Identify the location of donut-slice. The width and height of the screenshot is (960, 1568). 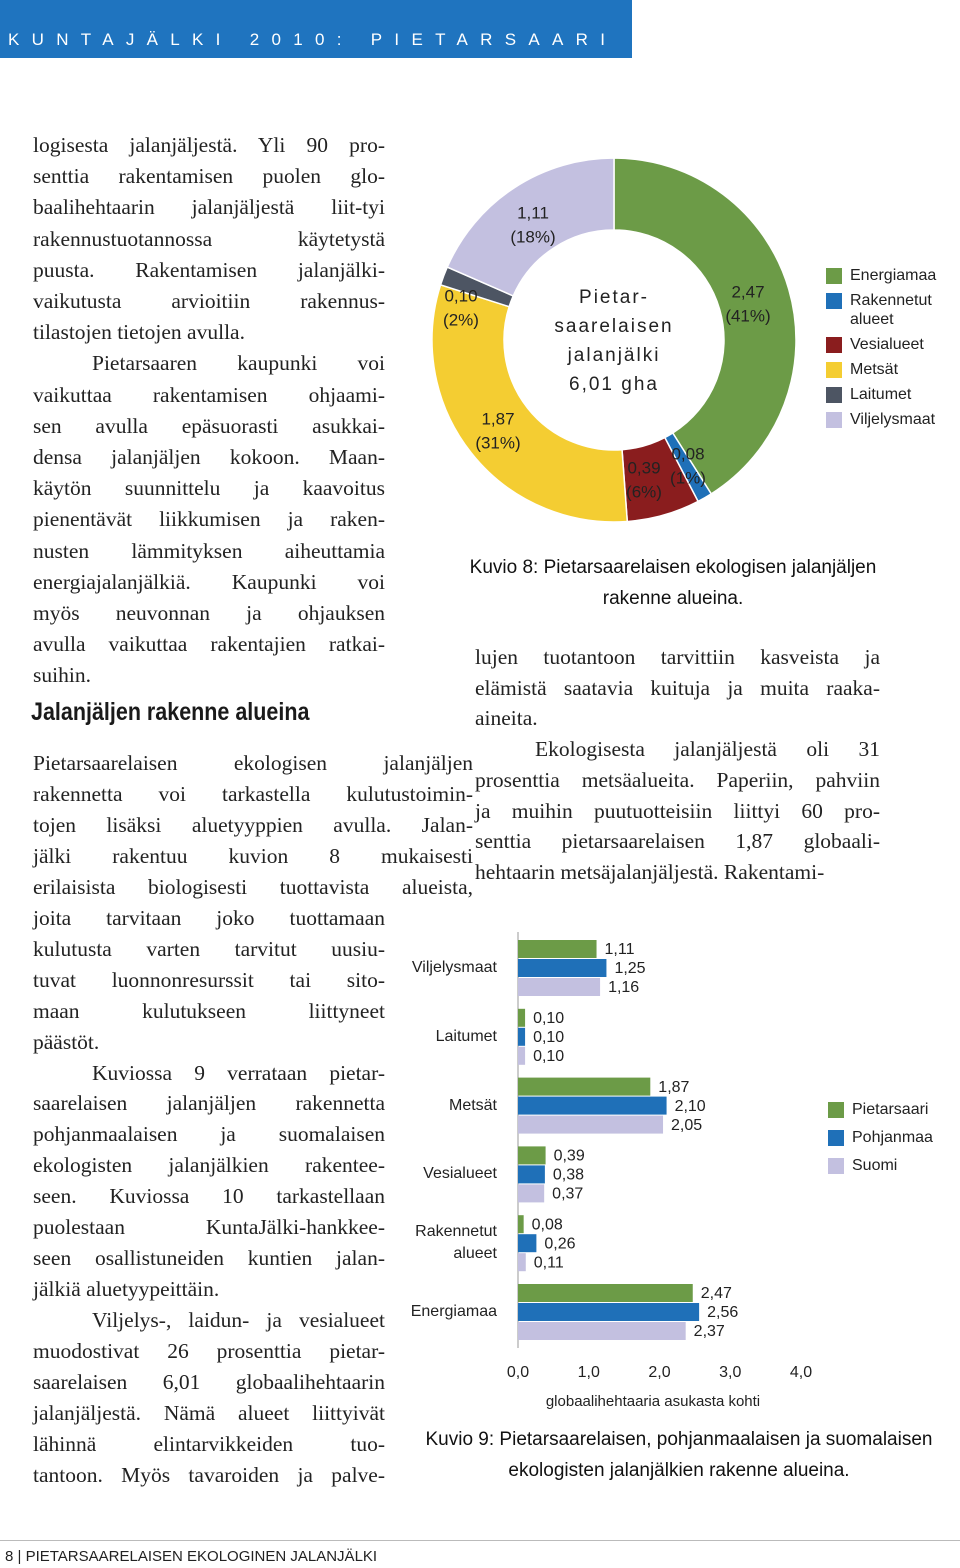
(530, 227).